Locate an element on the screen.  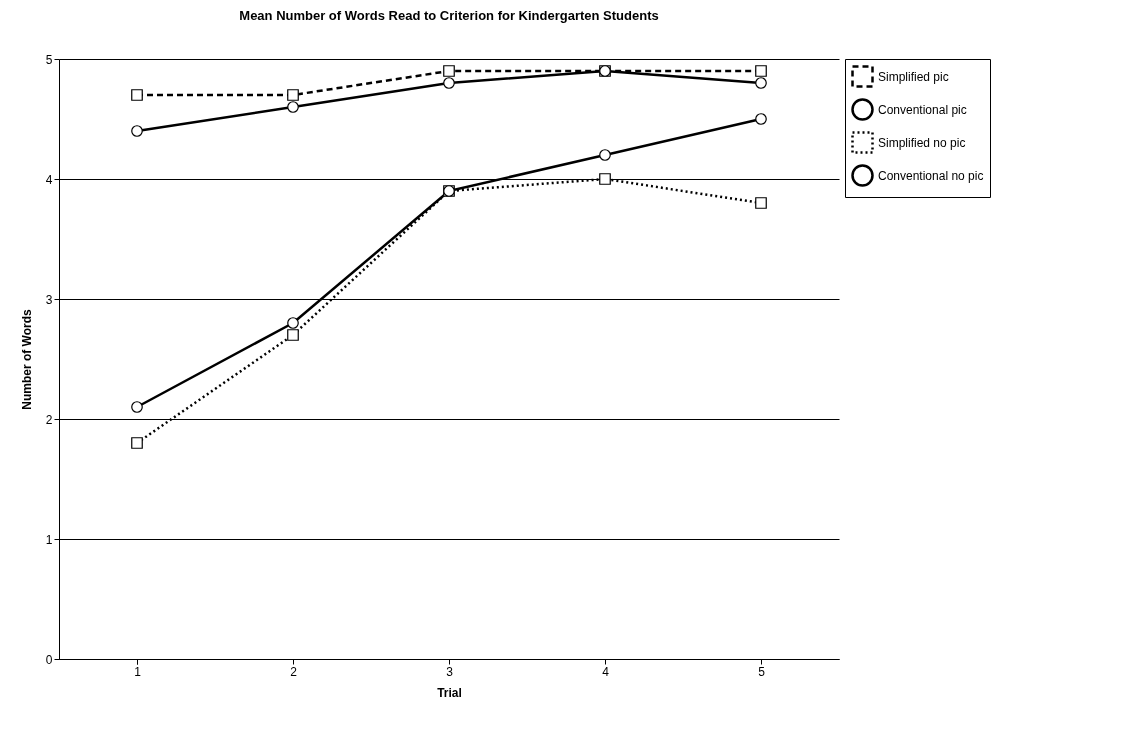
x-tick-label: 2 is located at coordinates (294, 671).